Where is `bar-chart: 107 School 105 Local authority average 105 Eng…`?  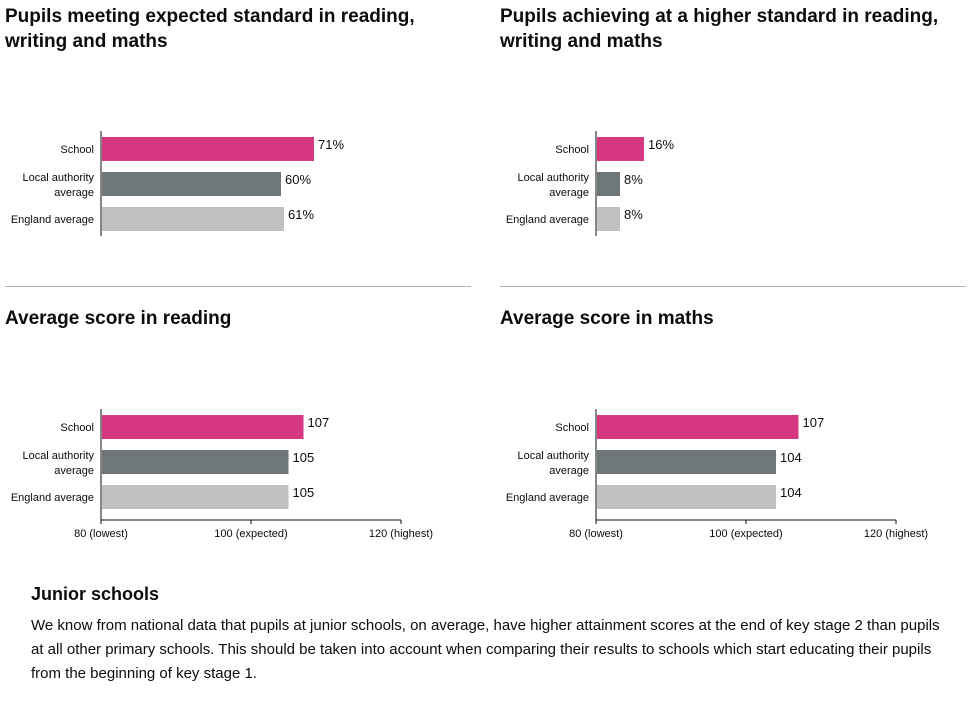
bar-chart: 107 School 105 Local authority average 105 Eng… is located at coordinates (222, 474).